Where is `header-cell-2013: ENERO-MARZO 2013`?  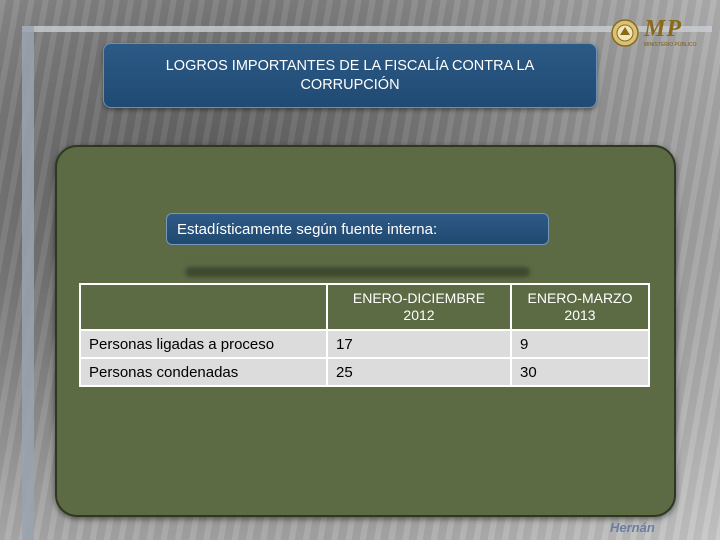 header-cell-2013: ENERO-MARZO 2013 is located at coordinates (580, 307).